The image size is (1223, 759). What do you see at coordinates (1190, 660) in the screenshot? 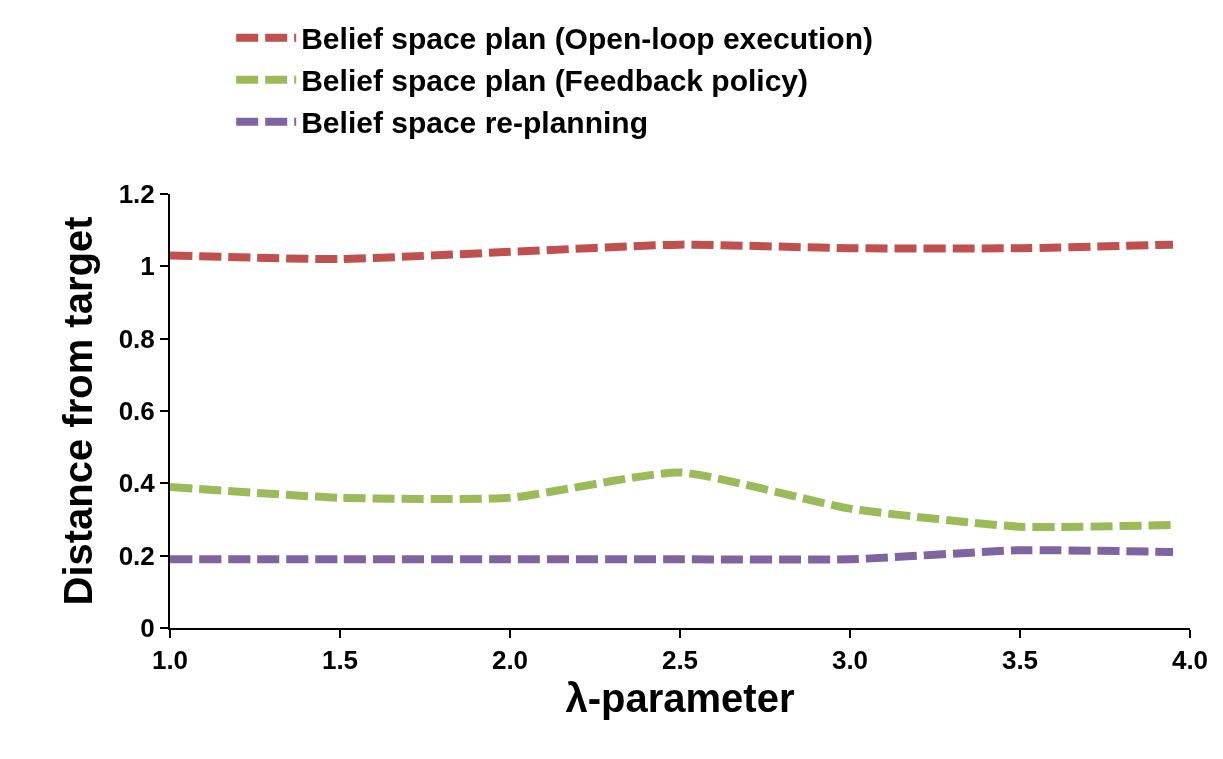
I see `x-tick-label: 4.0` at bounding box center [1190, 660].